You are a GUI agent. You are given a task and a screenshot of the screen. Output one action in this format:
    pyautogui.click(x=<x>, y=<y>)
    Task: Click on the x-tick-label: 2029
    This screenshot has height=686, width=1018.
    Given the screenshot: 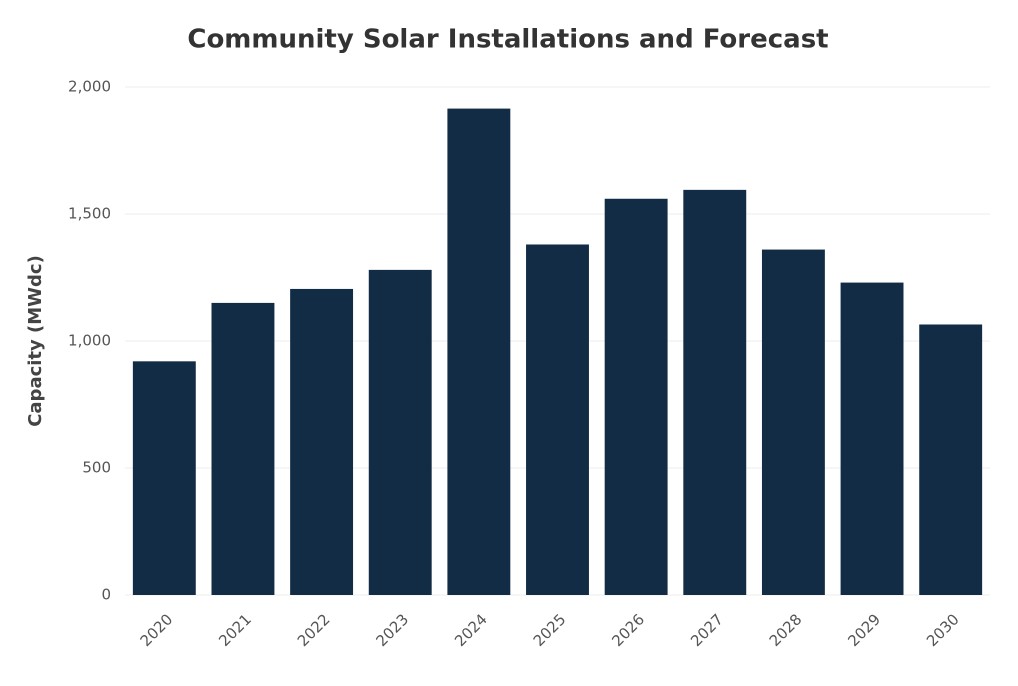 What is the action you would take?
    pyautogui.click(x=864, y=630)
    